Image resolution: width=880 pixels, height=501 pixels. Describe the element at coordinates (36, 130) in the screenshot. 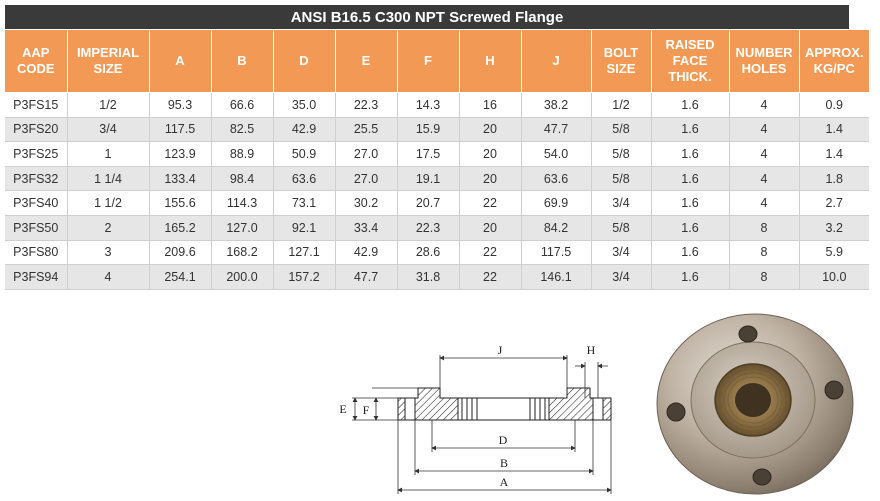

I see `table-cell: P3FS20` at that location.